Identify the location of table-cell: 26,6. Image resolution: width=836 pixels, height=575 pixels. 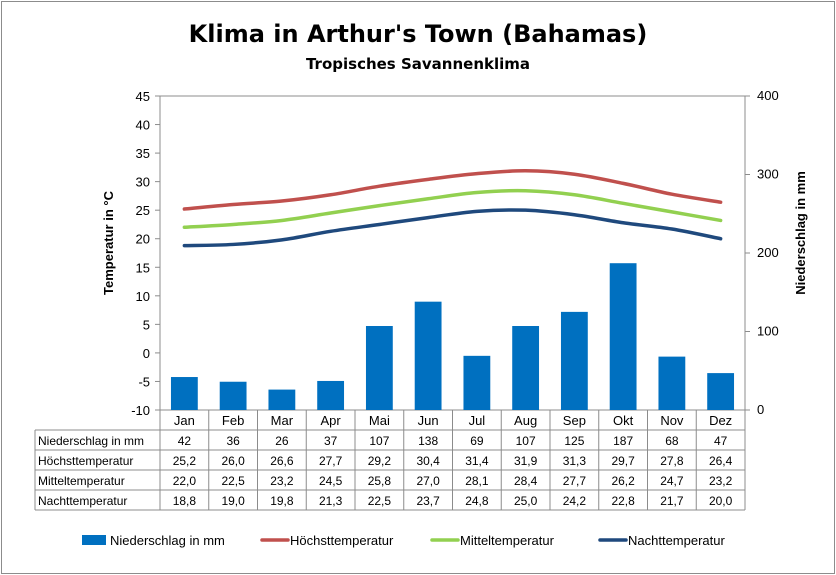
(282, 461).